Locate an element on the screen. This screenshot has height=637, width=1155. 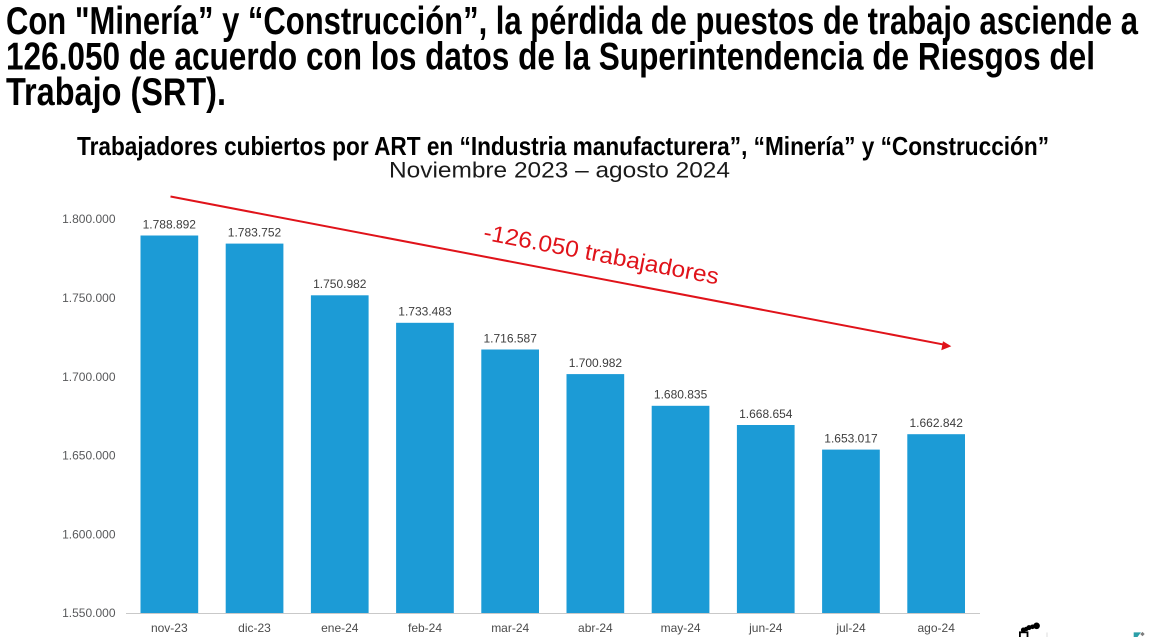
svg-text: Trabajo (SRT). is located at coordinates (116, 92).